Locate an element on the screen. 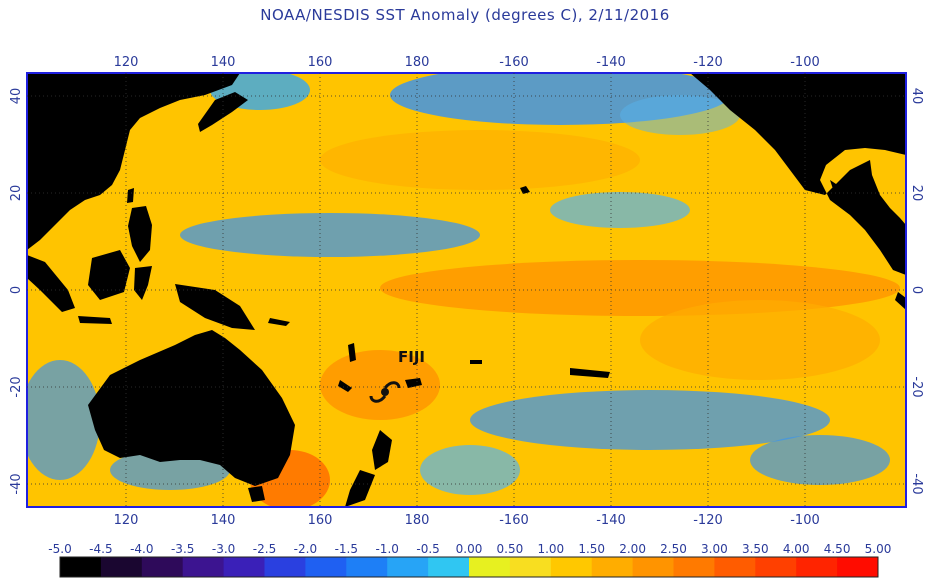 The image size is (930, 580). land-north-america is located at coordinates (798, 174).